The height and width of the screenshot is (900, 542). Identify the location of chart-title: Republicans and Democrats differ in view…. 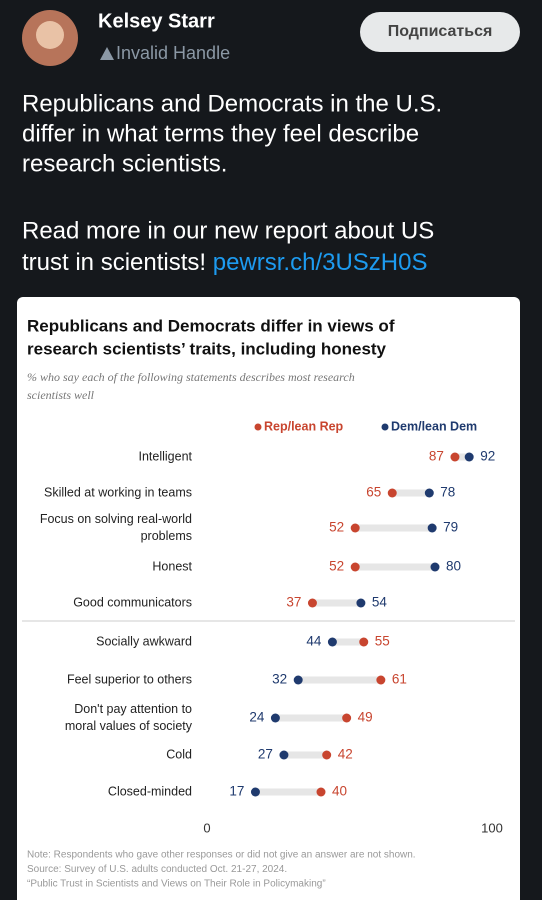
(211, 325).